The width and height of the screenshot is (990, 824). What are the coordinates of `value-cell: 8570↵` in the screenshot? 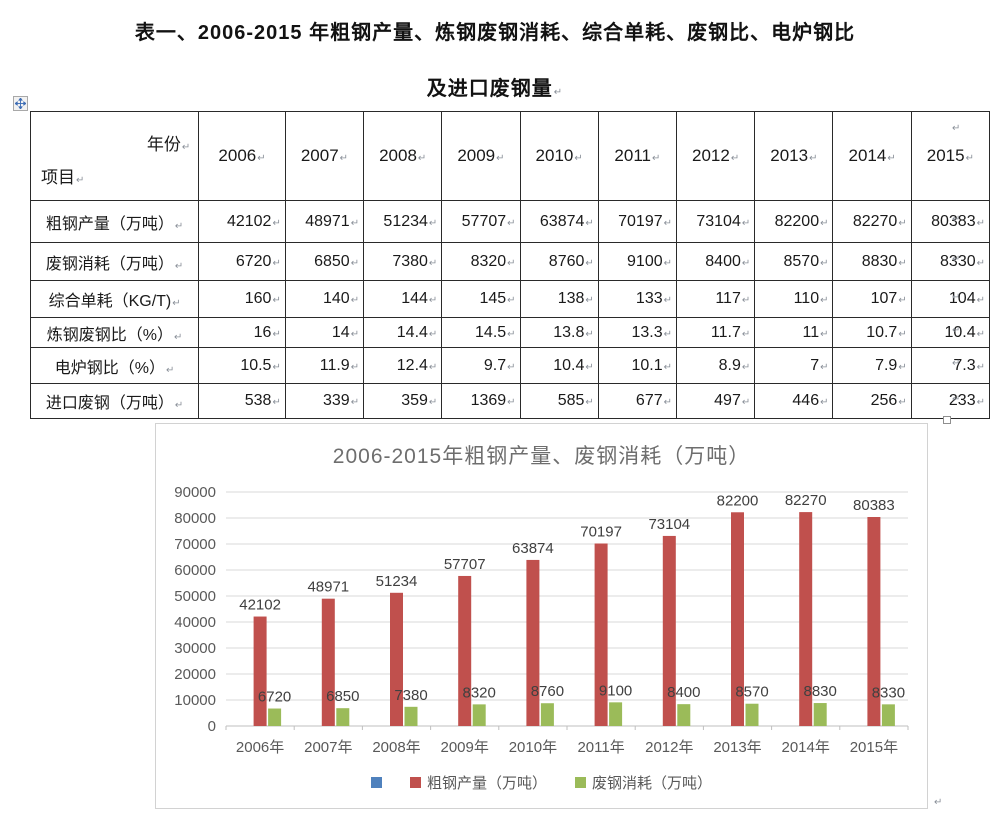 It's located at (794, 261).